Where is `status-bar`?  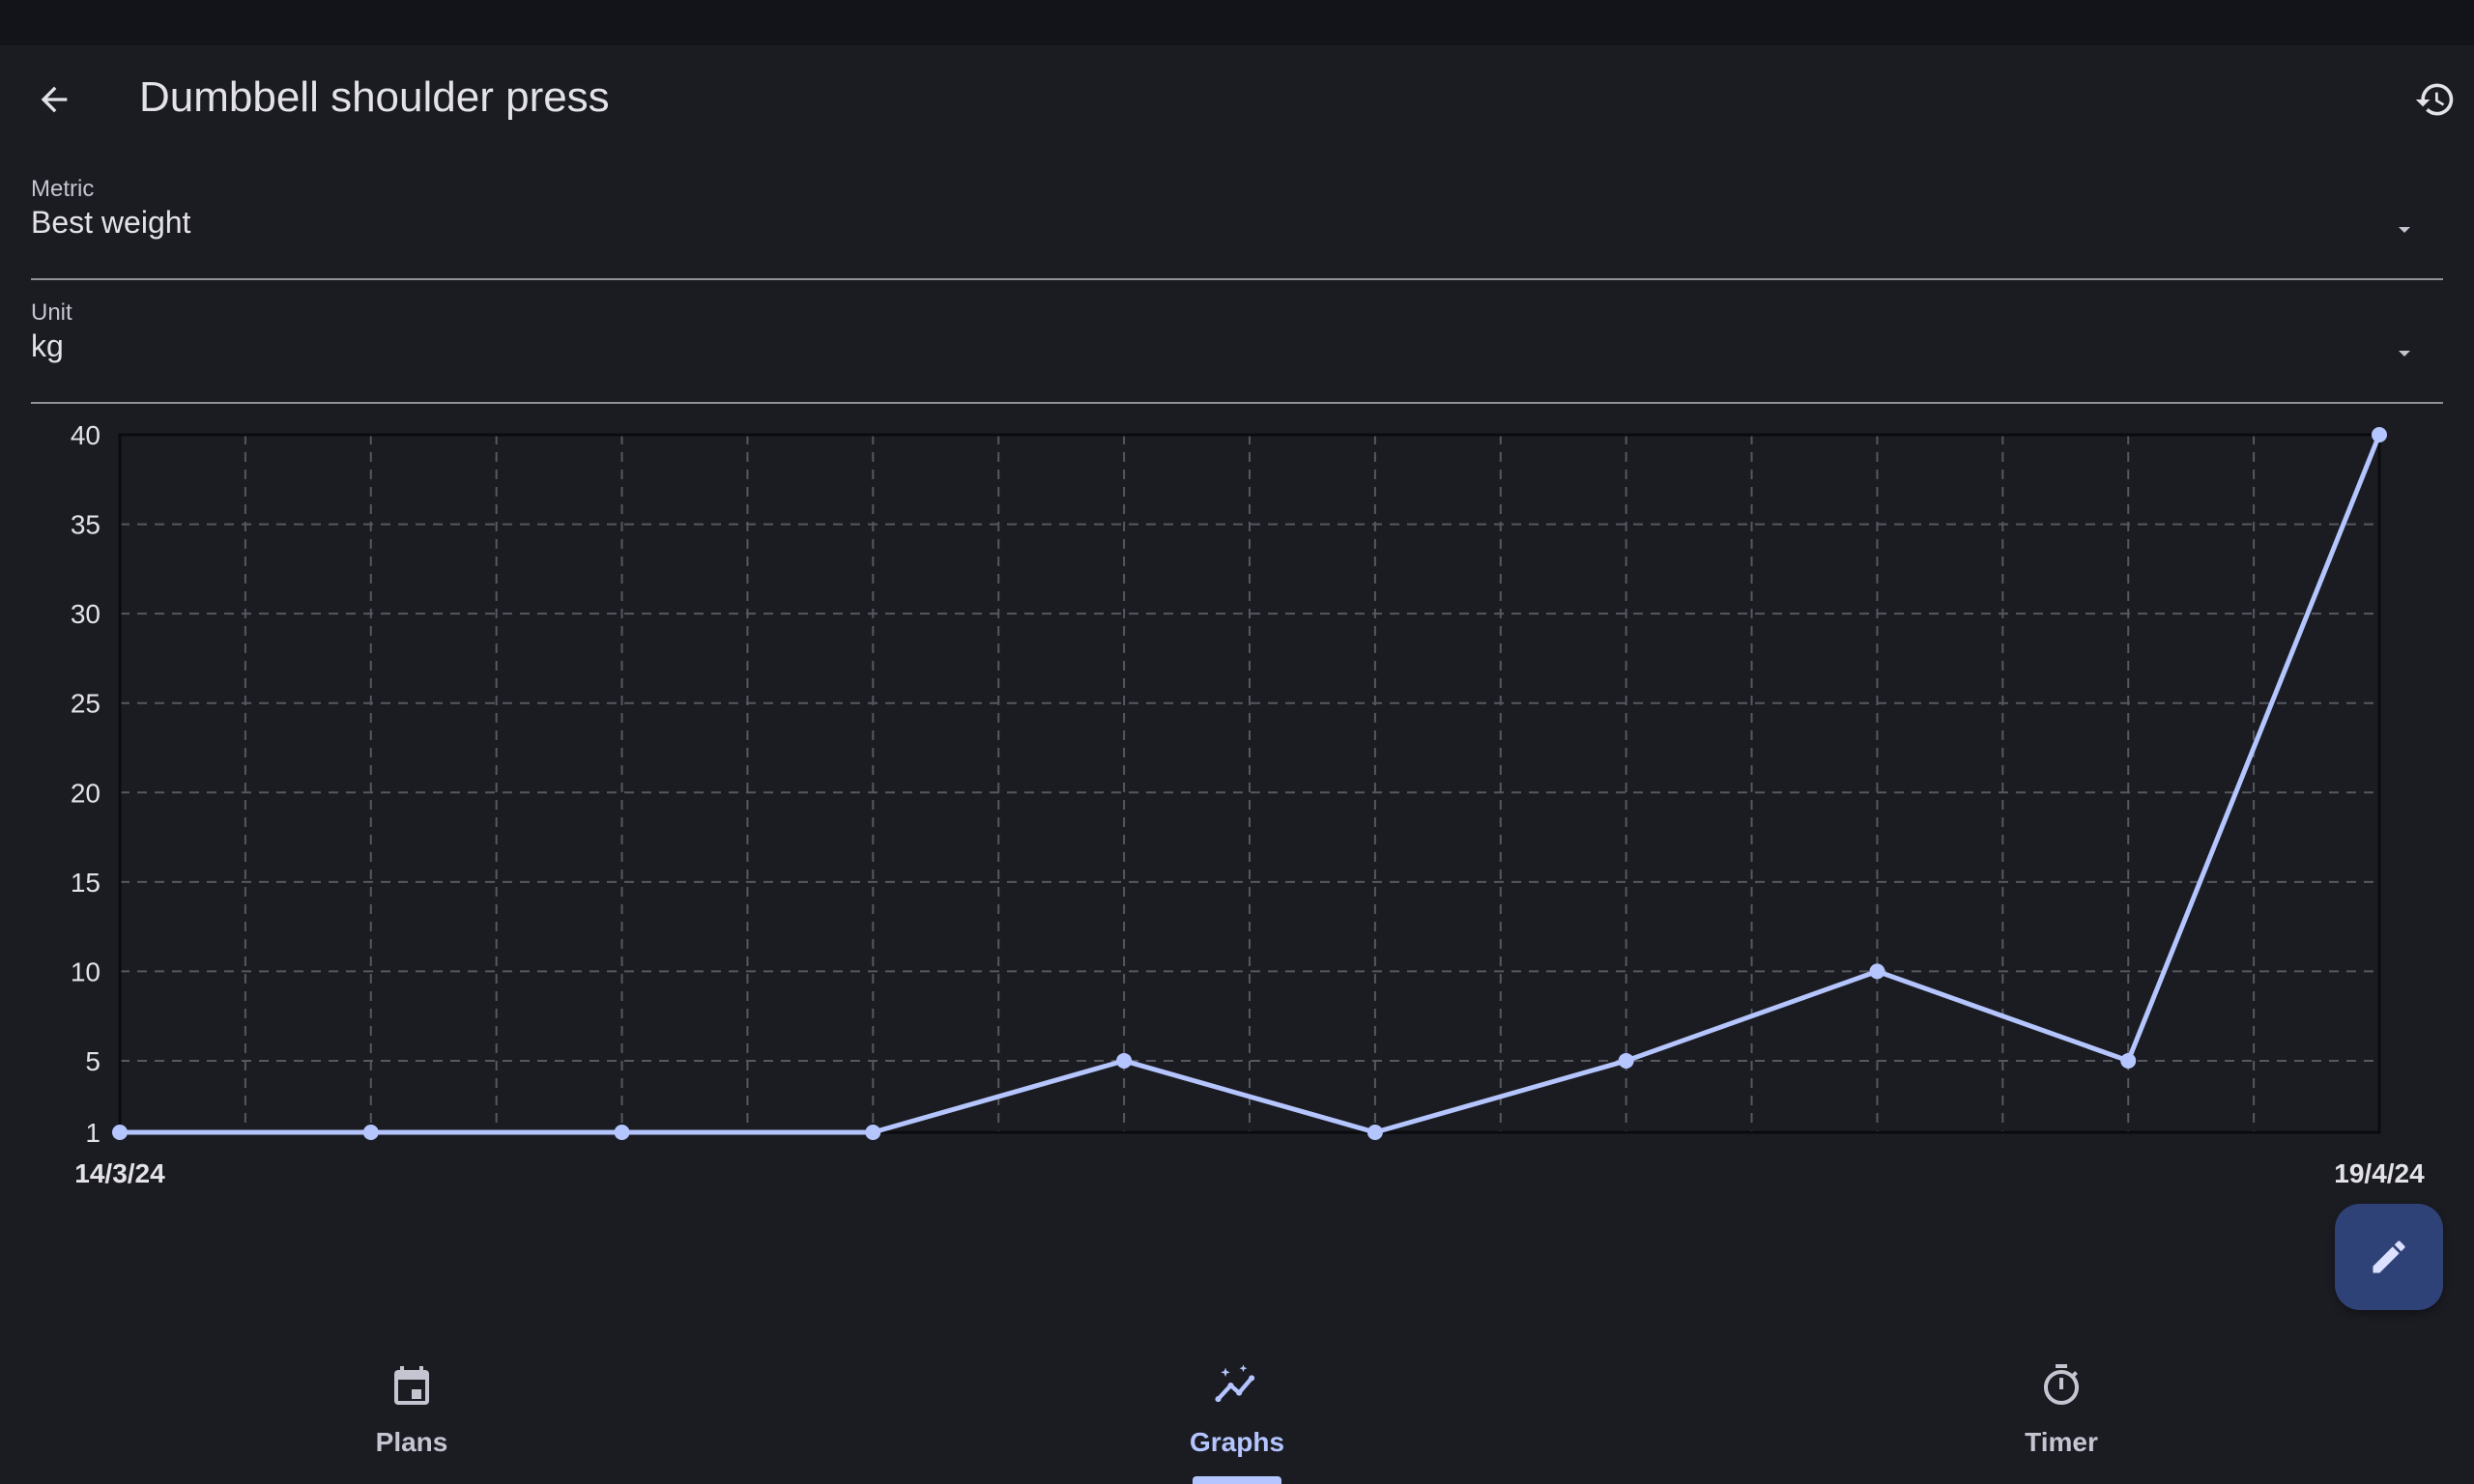 status-bar is located at coordinates (1237, 22).